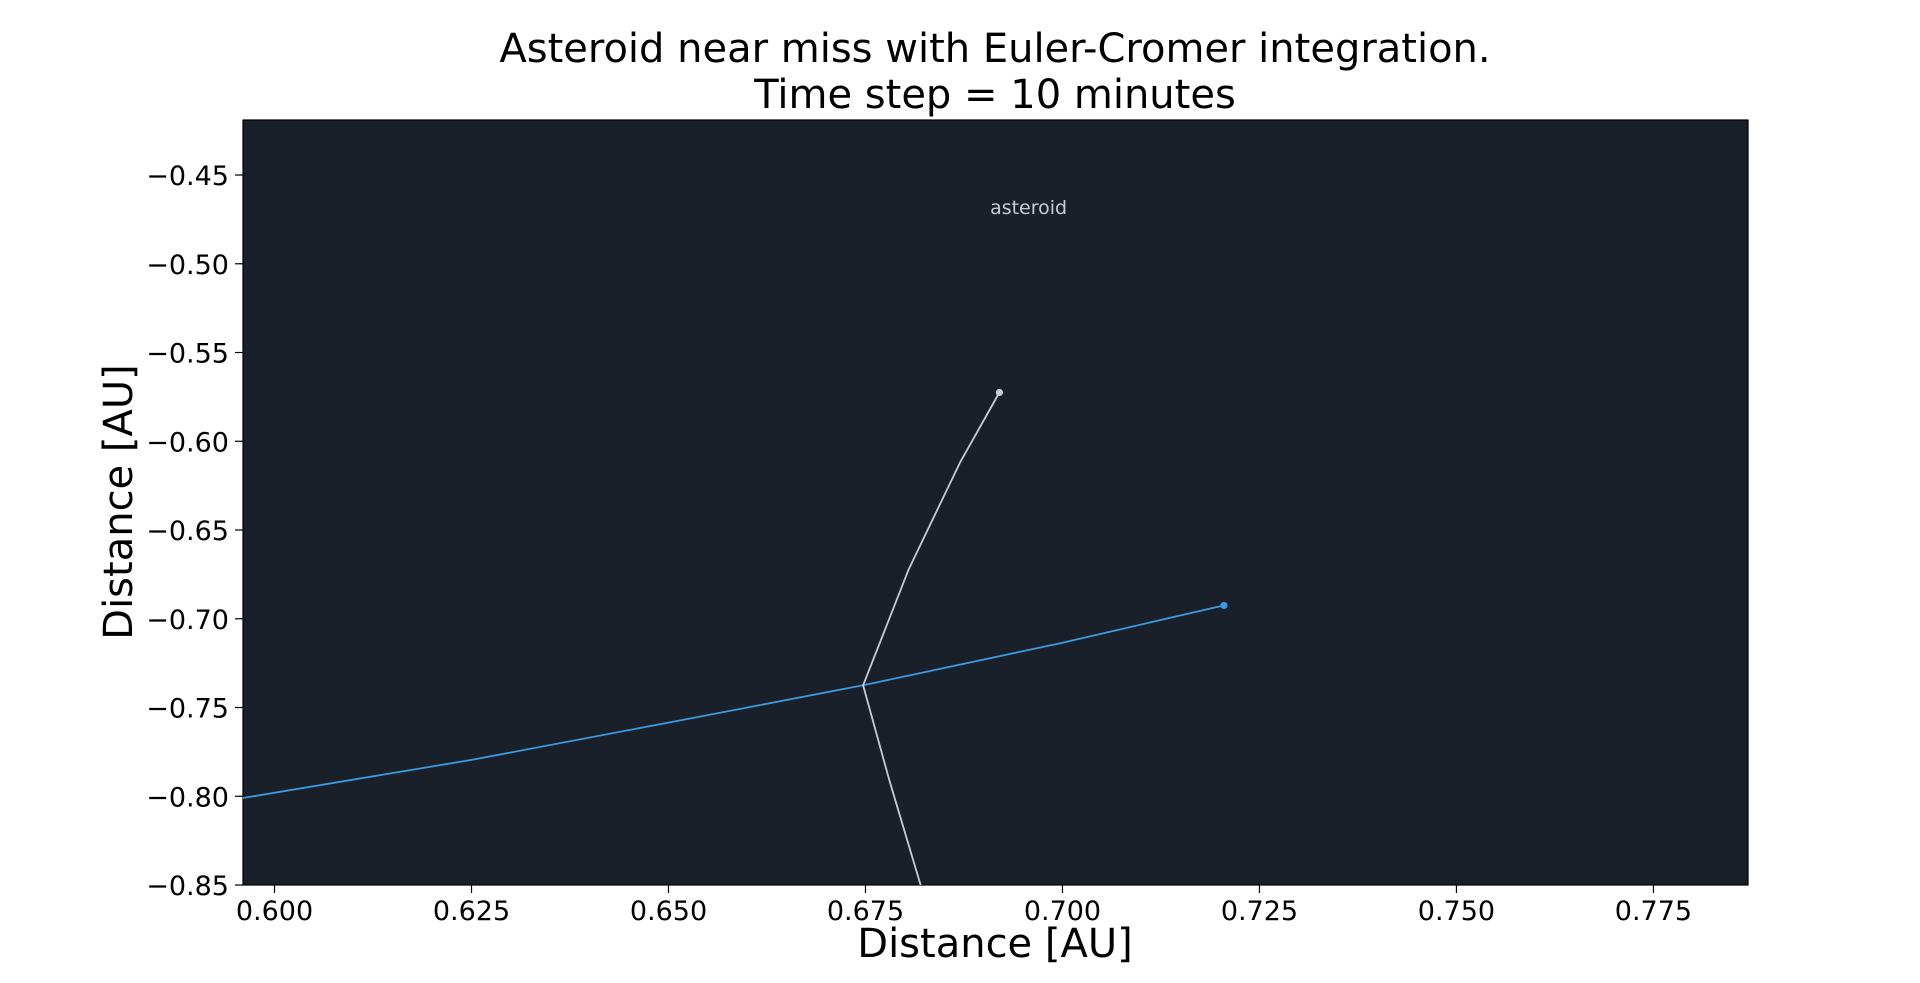  What do you see at coordinates (187, 176) in the screenshot?
I see `y-tick-label: −0.45` at bounding box center [187, 176].